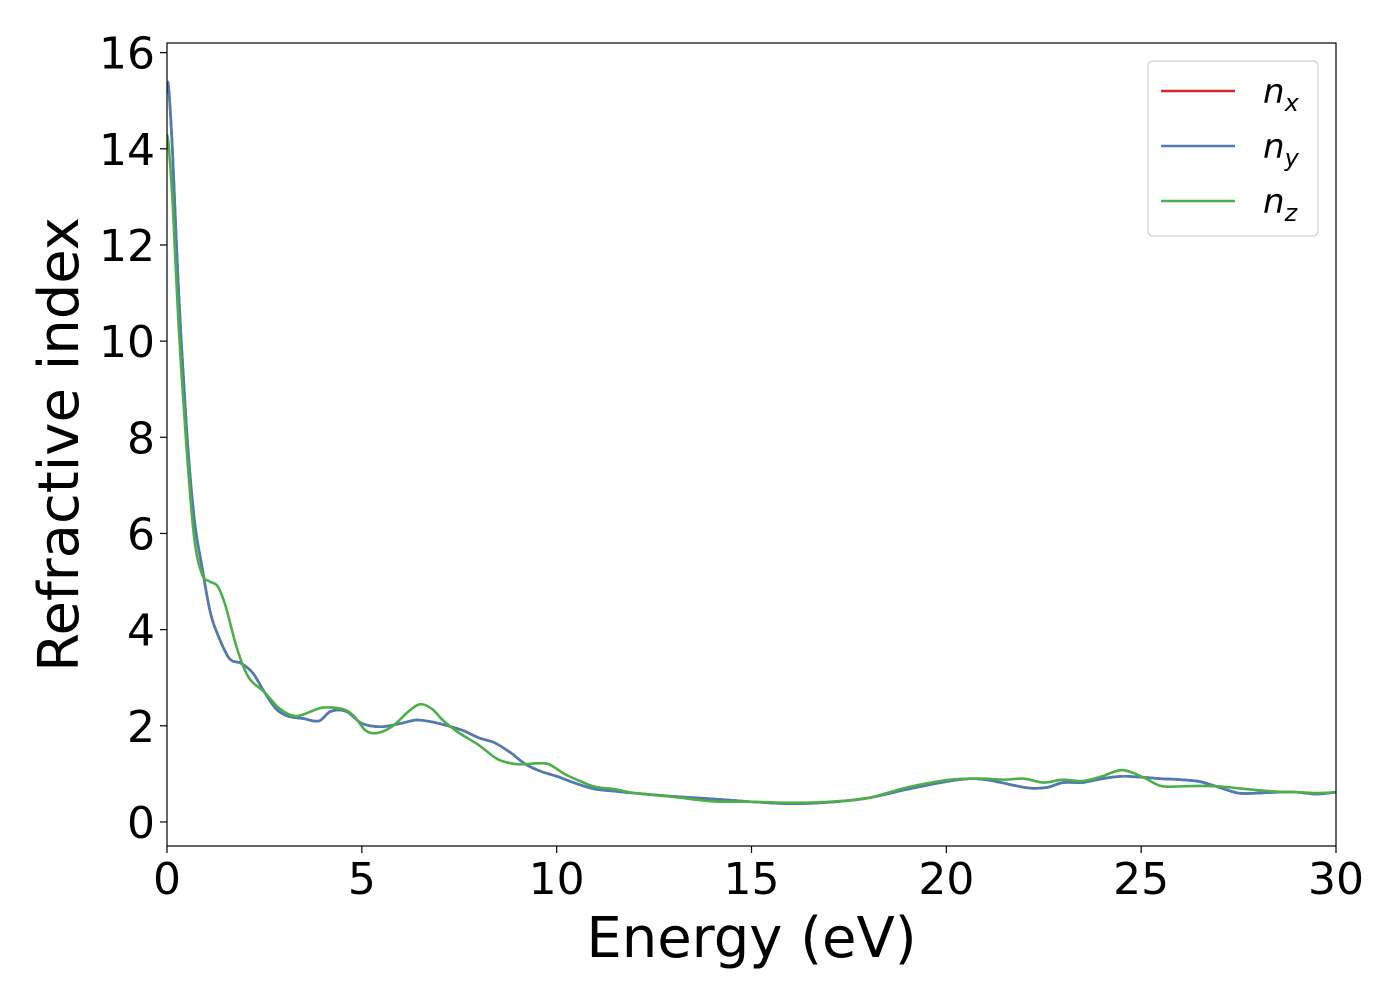  Describe the element at coordinates (752, 879) in the screenshot. I see `x-tick-label: 15` at that location.